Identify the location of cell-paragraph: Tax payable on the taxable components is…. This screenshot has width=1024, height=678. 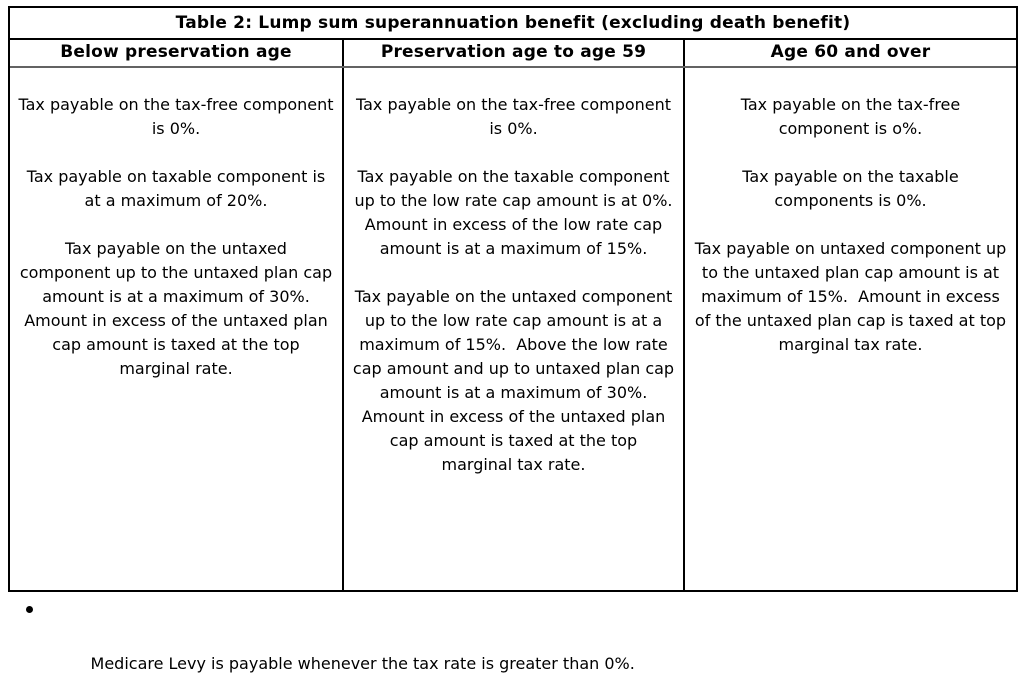
(853, 188).